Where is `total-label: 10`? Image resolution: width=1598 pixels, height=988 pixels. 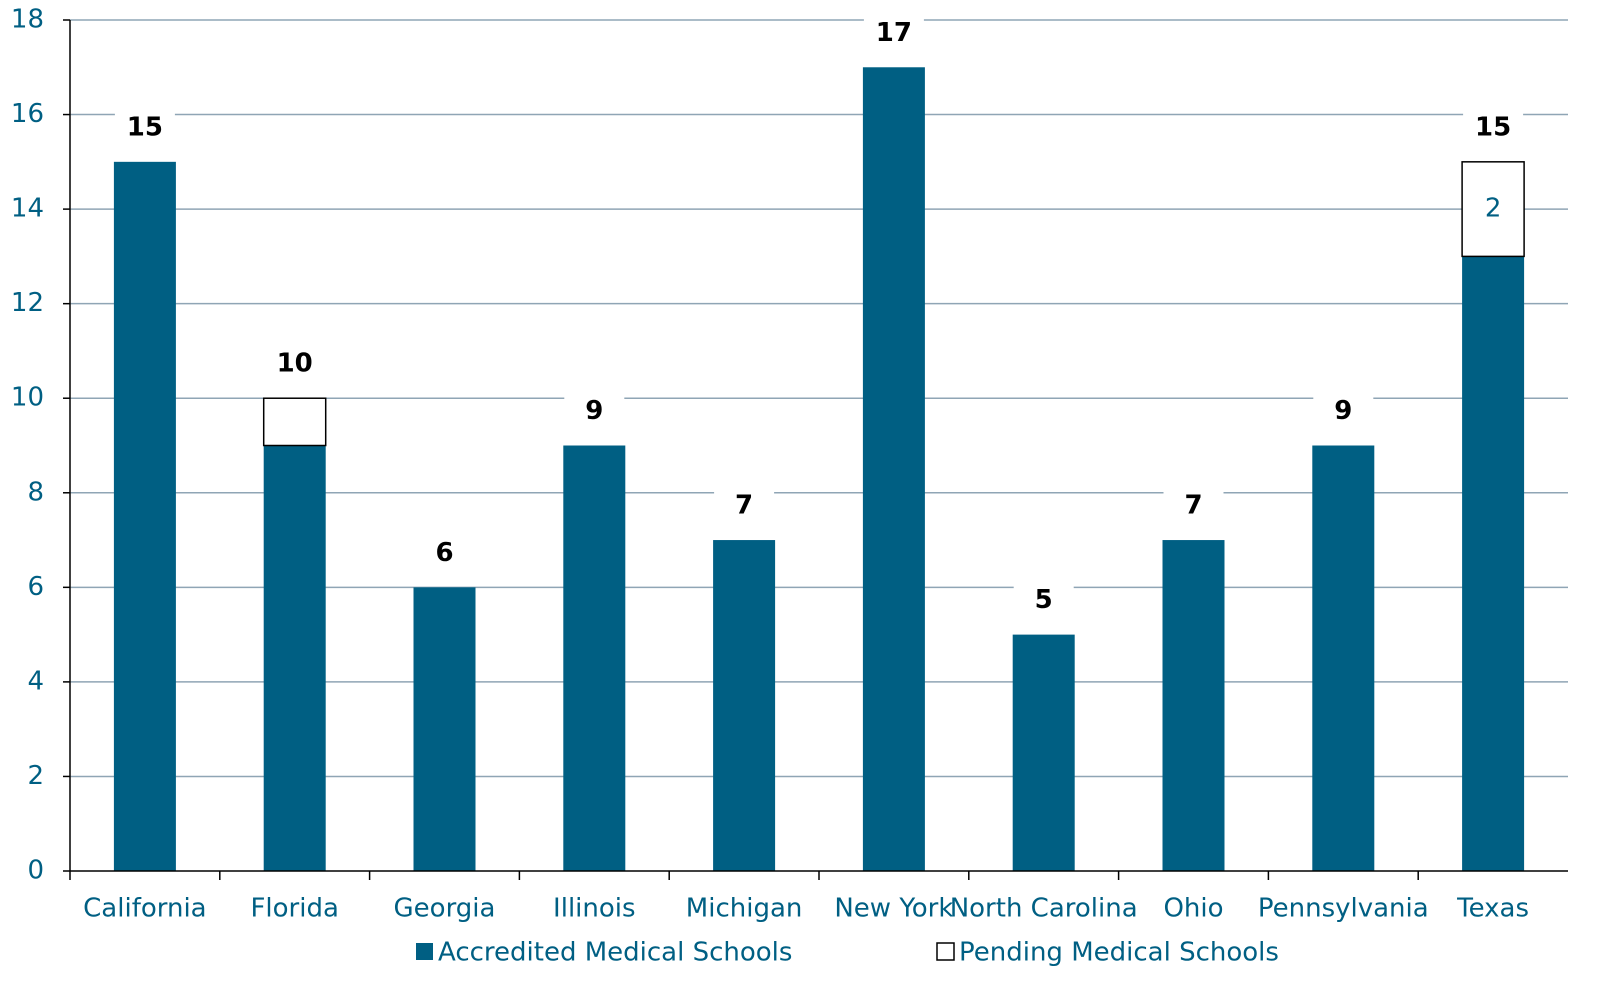
total-label: 10 is located at coordinates (295, 364).